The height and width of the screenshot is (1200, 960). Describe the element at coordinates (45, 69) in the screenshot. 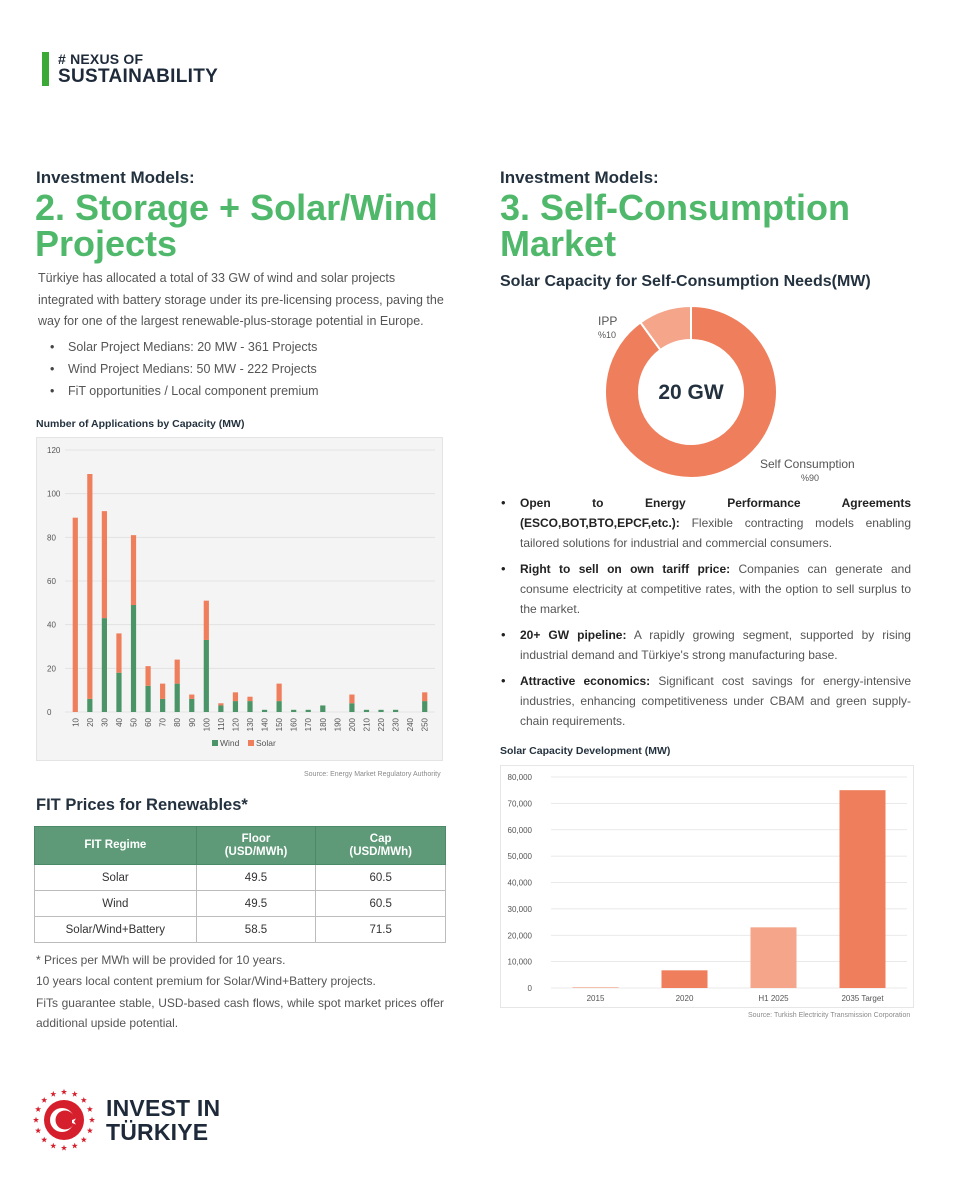

I see `brand-bar` at that location.